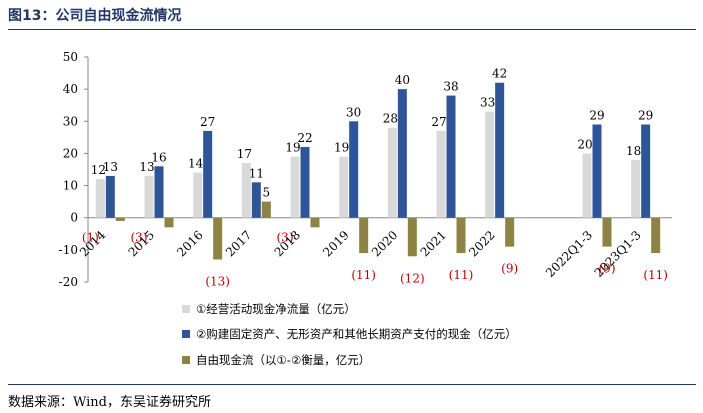 The height and width of the screenshot is (413, 703). Describe the element at coordinates (569, 254) in the screenshot. I see `x-tick-label: 2022Q1-3` at that location.